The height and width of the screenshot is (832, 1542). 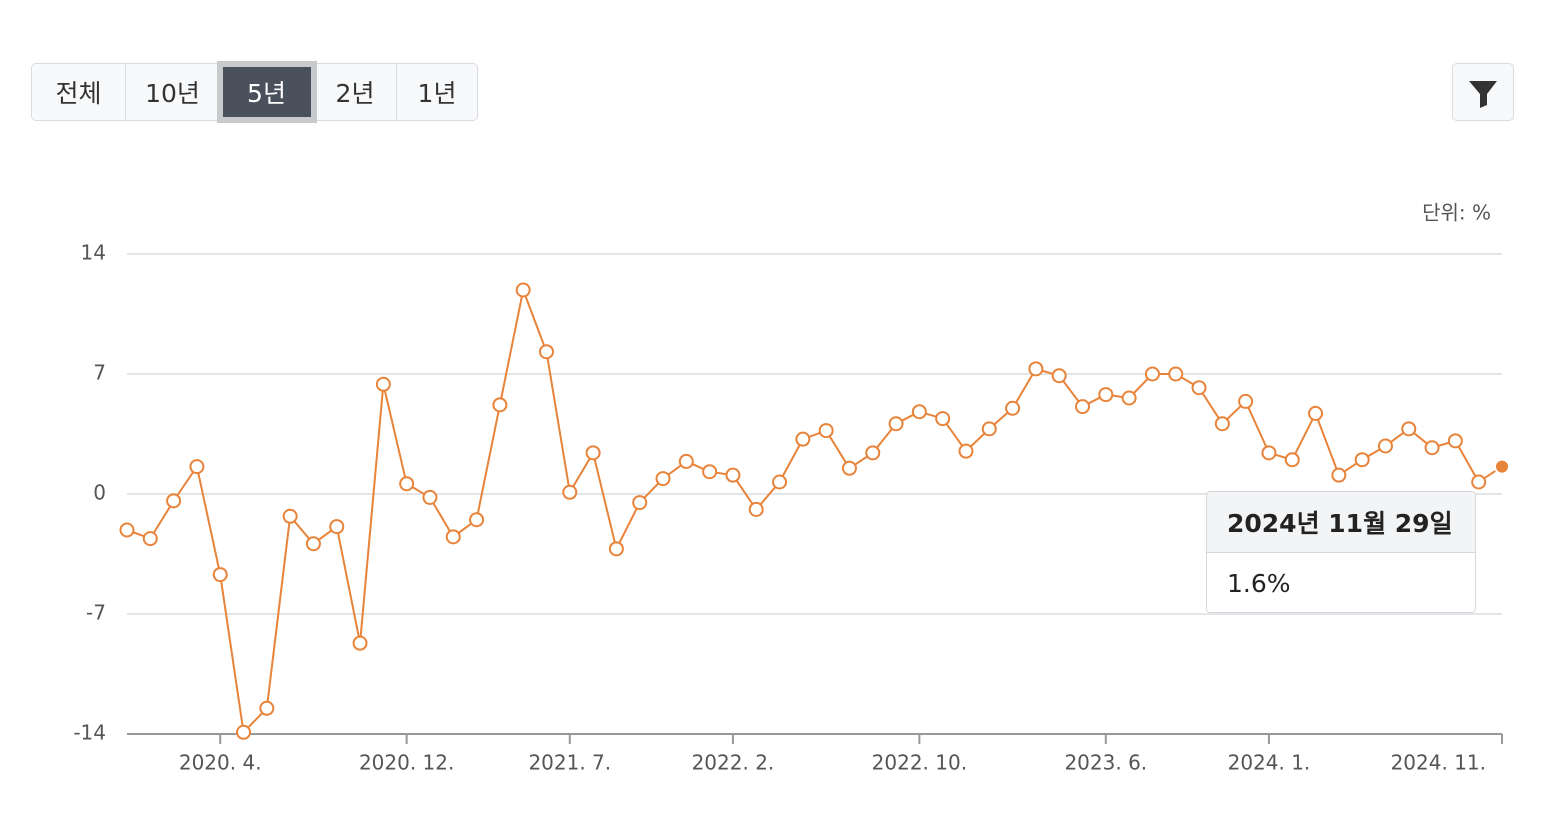 What do you see at coordinates (99, 373) in the screenshot?
I see `y-tick-label: 7` at bounding box center [99, 373].